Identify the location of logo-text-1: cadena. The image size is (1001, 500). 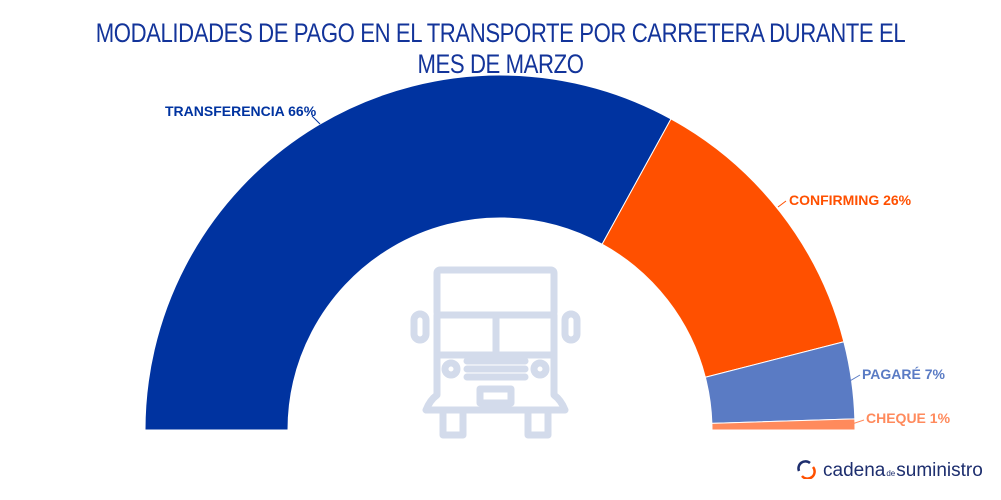
(854, 470).